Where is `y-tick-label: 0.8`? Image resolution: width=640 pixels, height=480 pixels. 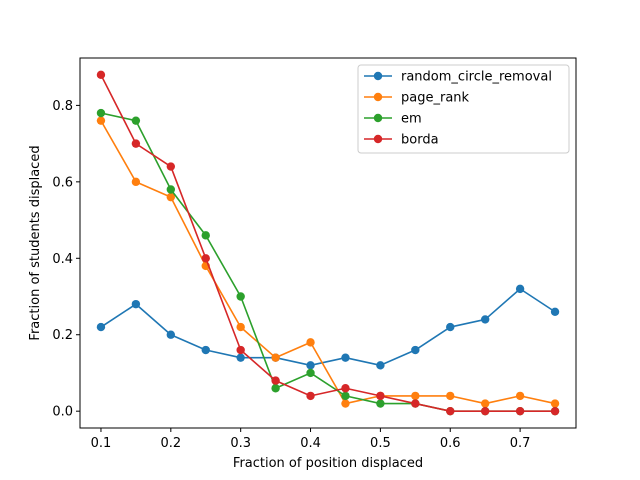
y-tick-label: 0.8 is located at coordinates (62, 106).